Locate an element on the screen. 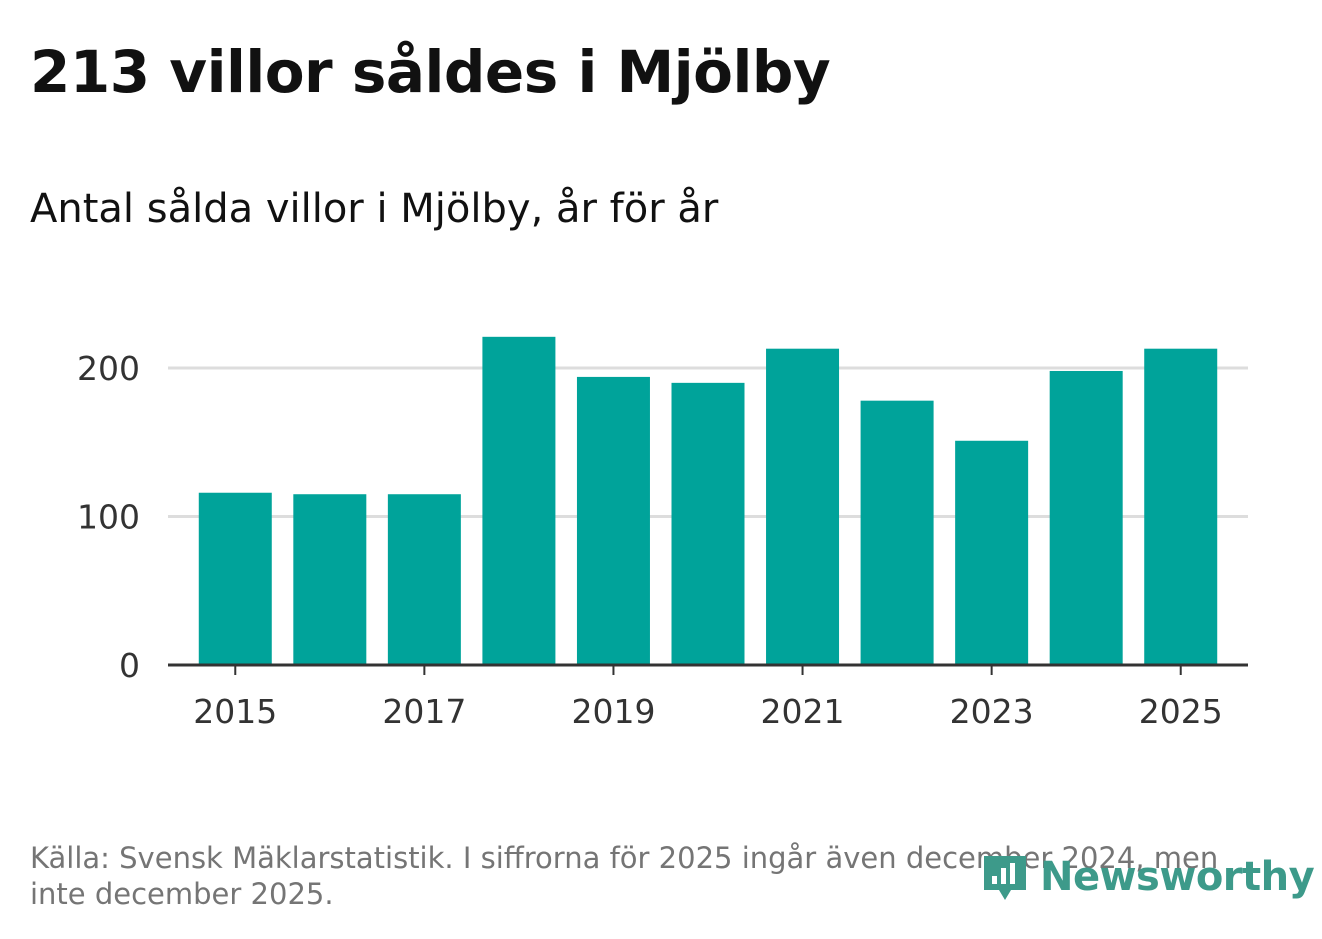 The height and width of the screenshot is (939, 1322). logo-text: Newsworthy is located at coordinates (1177, 877).